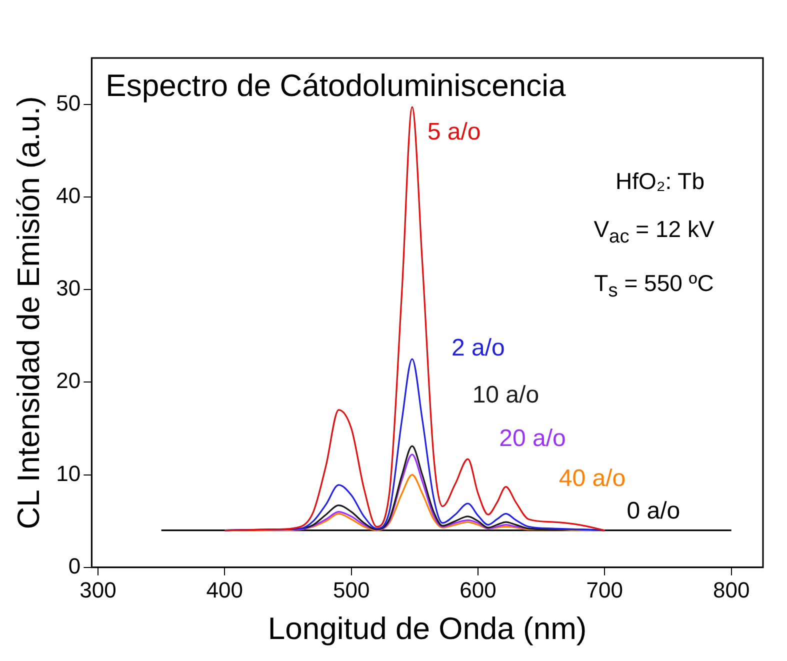 This screenshot has height=661, width=787. I want to click on chart-title: Espectro de Cátodoluminiscencia, so click(336, 85).